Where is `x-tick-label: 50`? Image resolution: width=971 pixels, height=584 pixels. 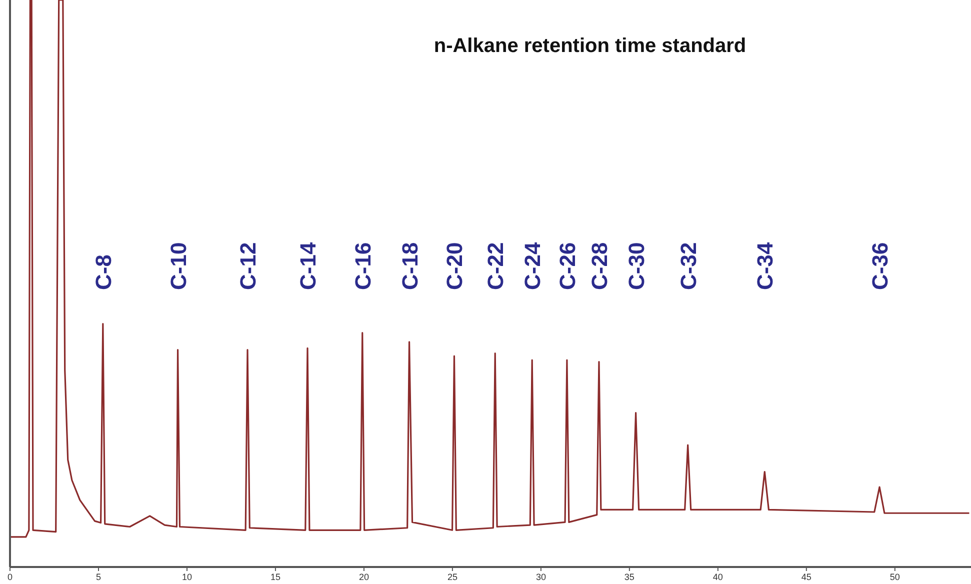 x-tick-label: 50 is located at coordinates (895, 577).